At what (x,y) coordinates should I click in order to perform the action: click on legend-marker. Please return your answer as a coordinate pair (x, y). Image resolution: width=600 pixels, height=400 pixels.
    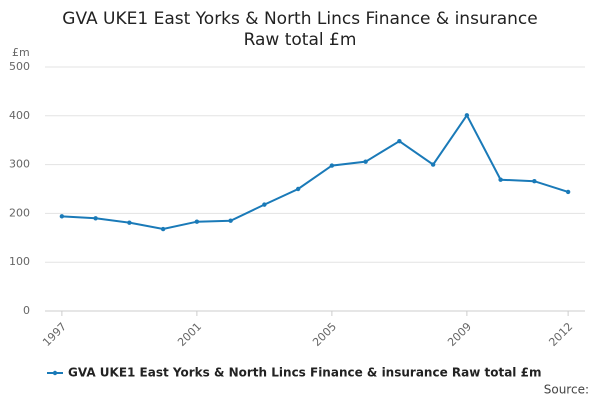
    Looking at the image, I should click on (55, 373).